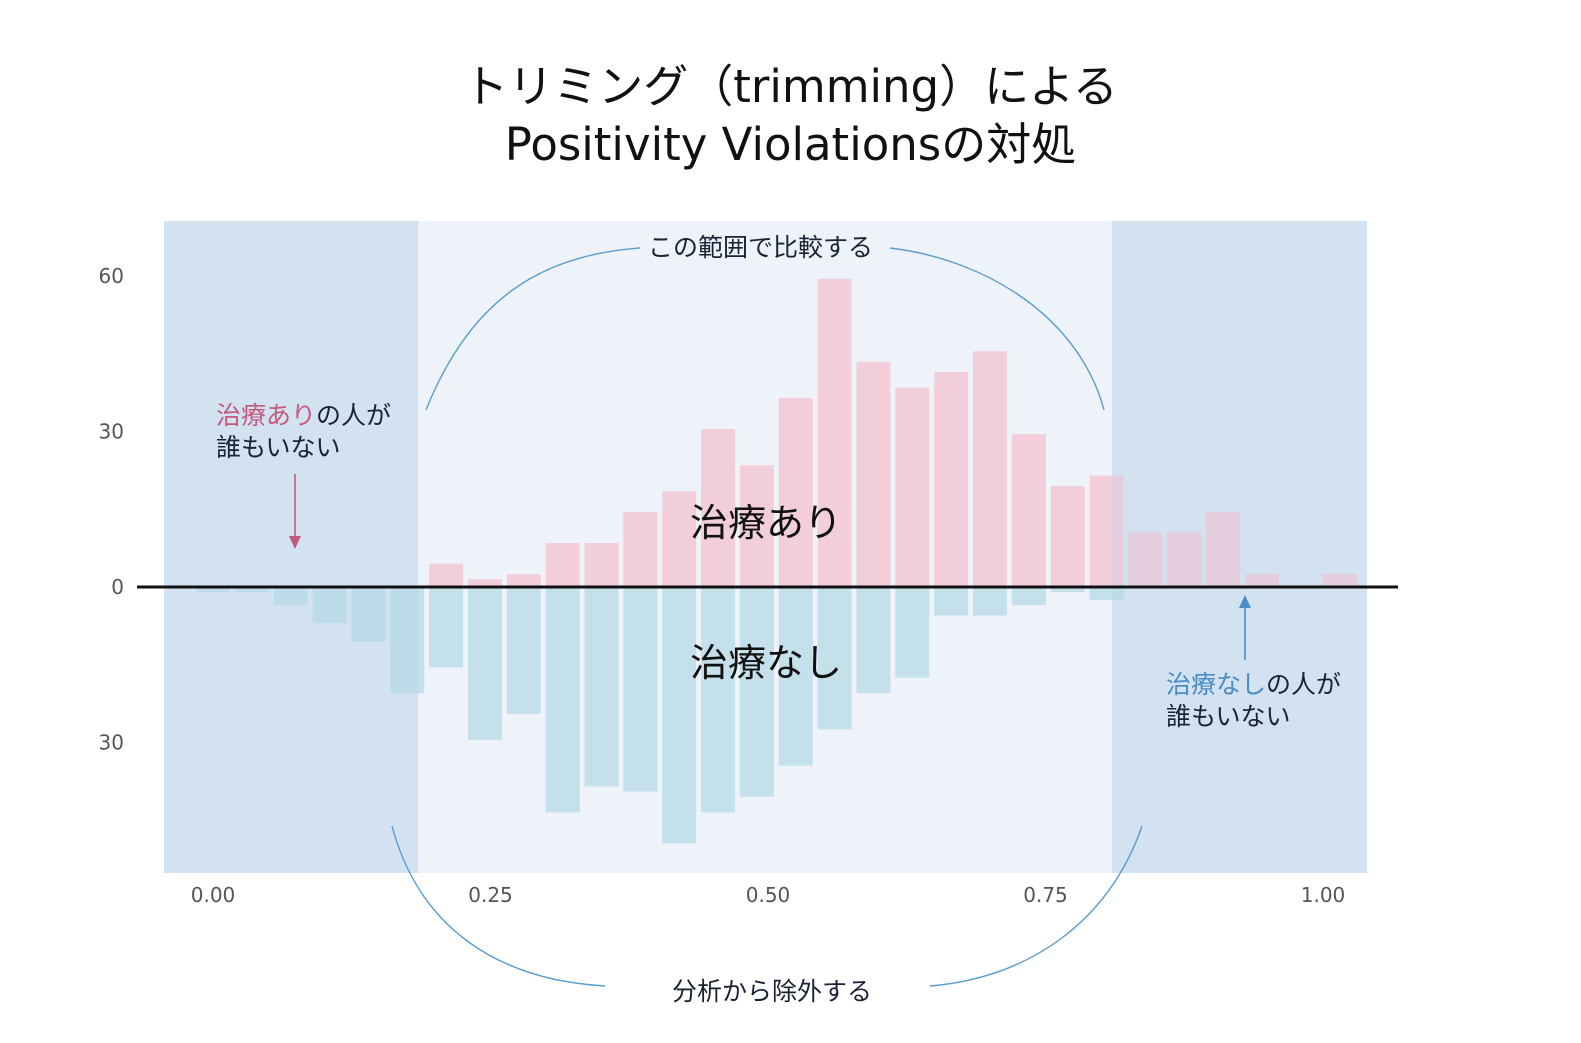  Describe the element at coordinates (117, 587) in the screenshot. I see `y-tick-label: 0` at that location.